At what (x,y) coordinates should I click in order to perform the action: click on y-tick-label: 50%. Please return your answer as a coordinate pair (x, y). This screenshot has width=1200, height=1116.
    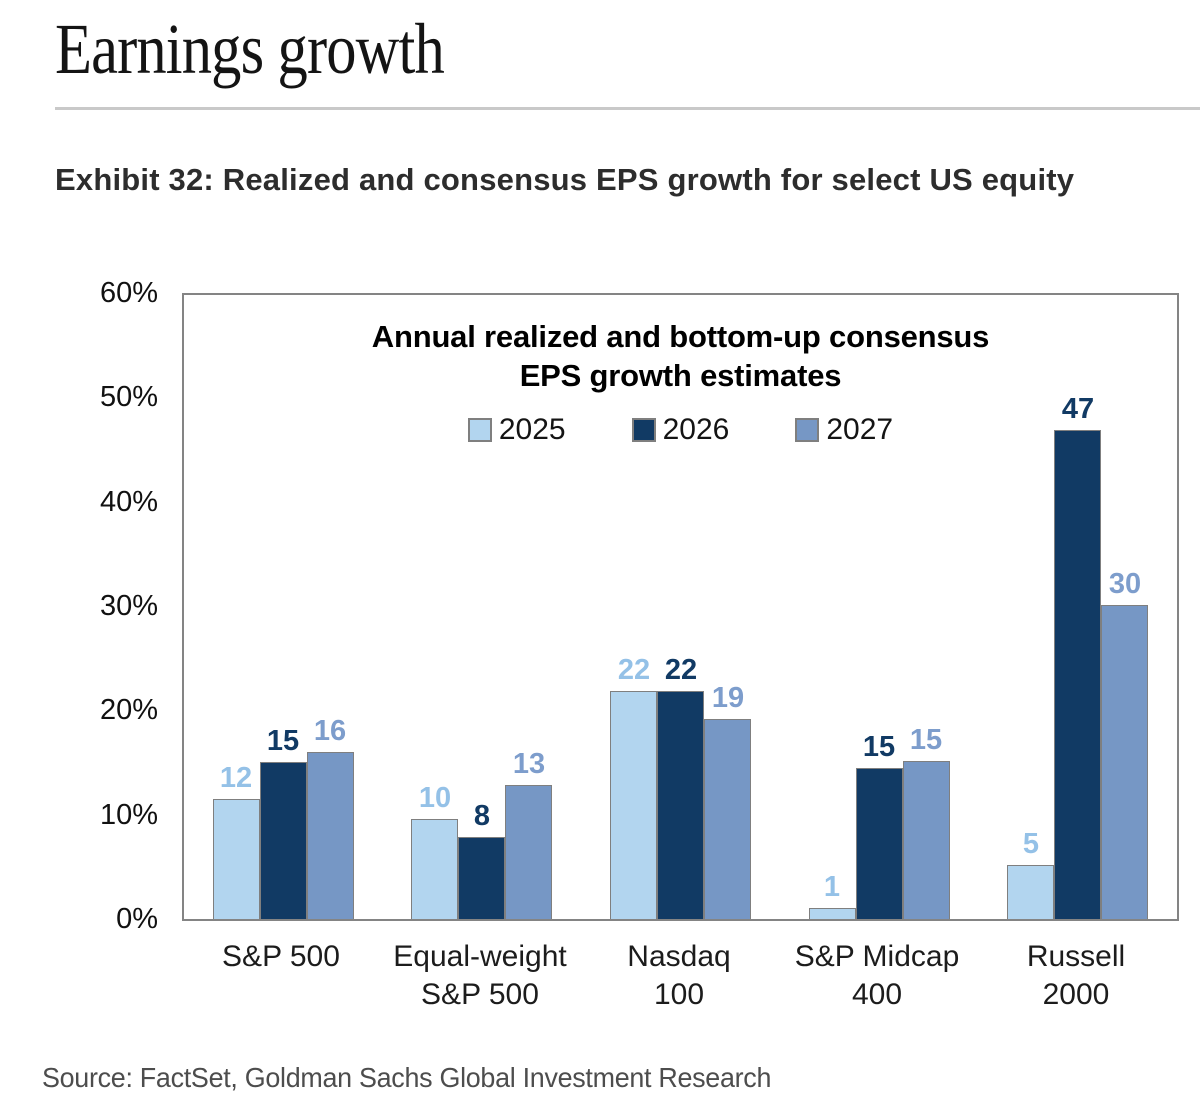
    Looking at the image, I should click on (128, 397).